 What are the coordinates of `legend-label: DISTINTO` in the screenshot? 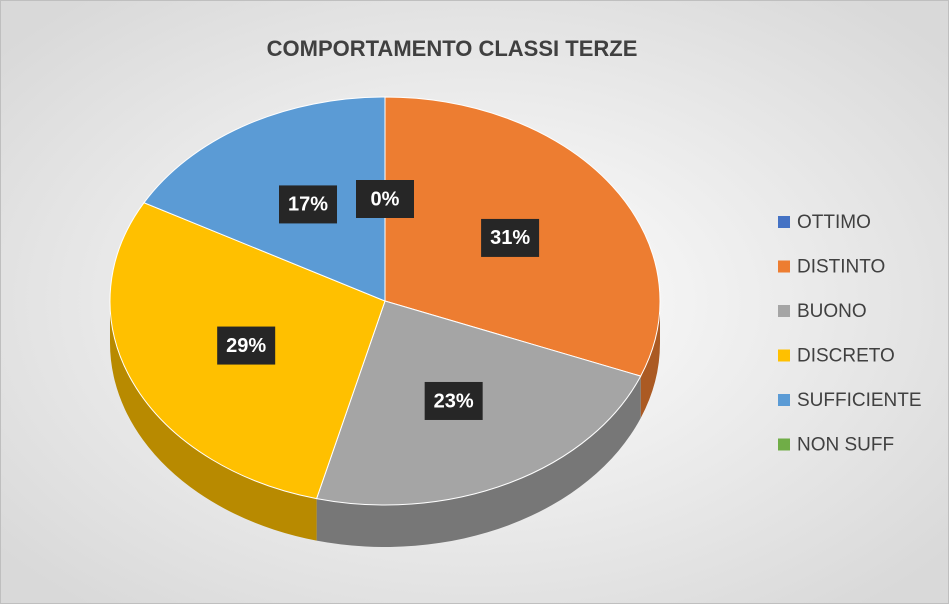 It's located at (841, 267).